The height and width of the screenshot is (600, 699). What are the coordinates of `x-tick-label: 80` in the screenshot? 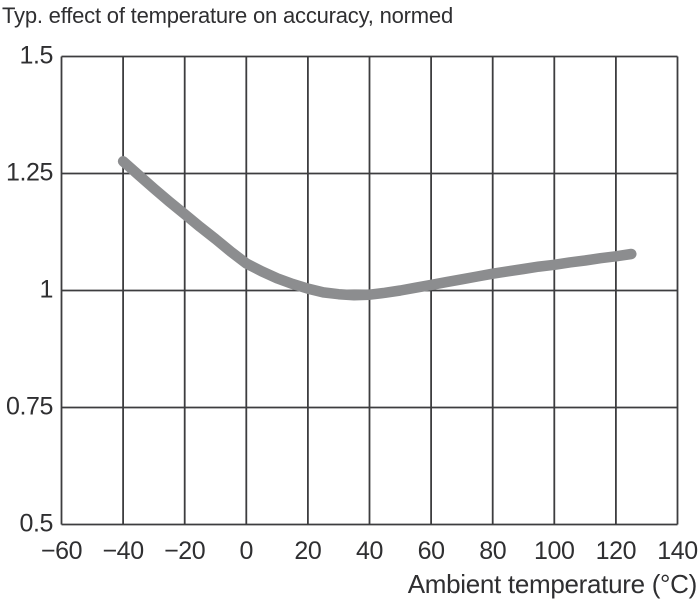 It's located at (492, 551).